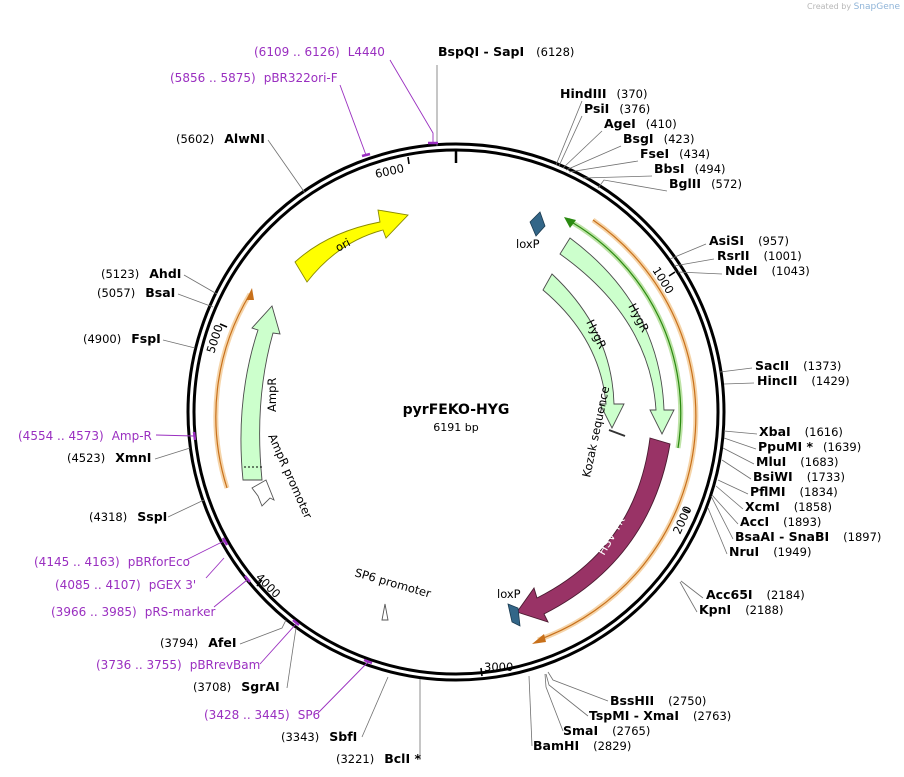  What do you see at coordinates (206, 550) in the screenshot?
I see `leader-pbrforeco` at bounding box center [206, 550].